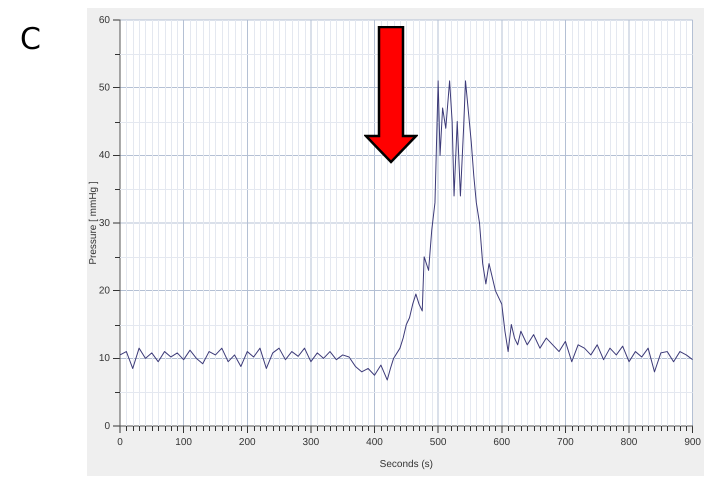  What do you see at coordinates (93, 223) in the screenshot?
I see `y-axis-title: Pressure [ mmHg ]` at bounding box center [93, 223].